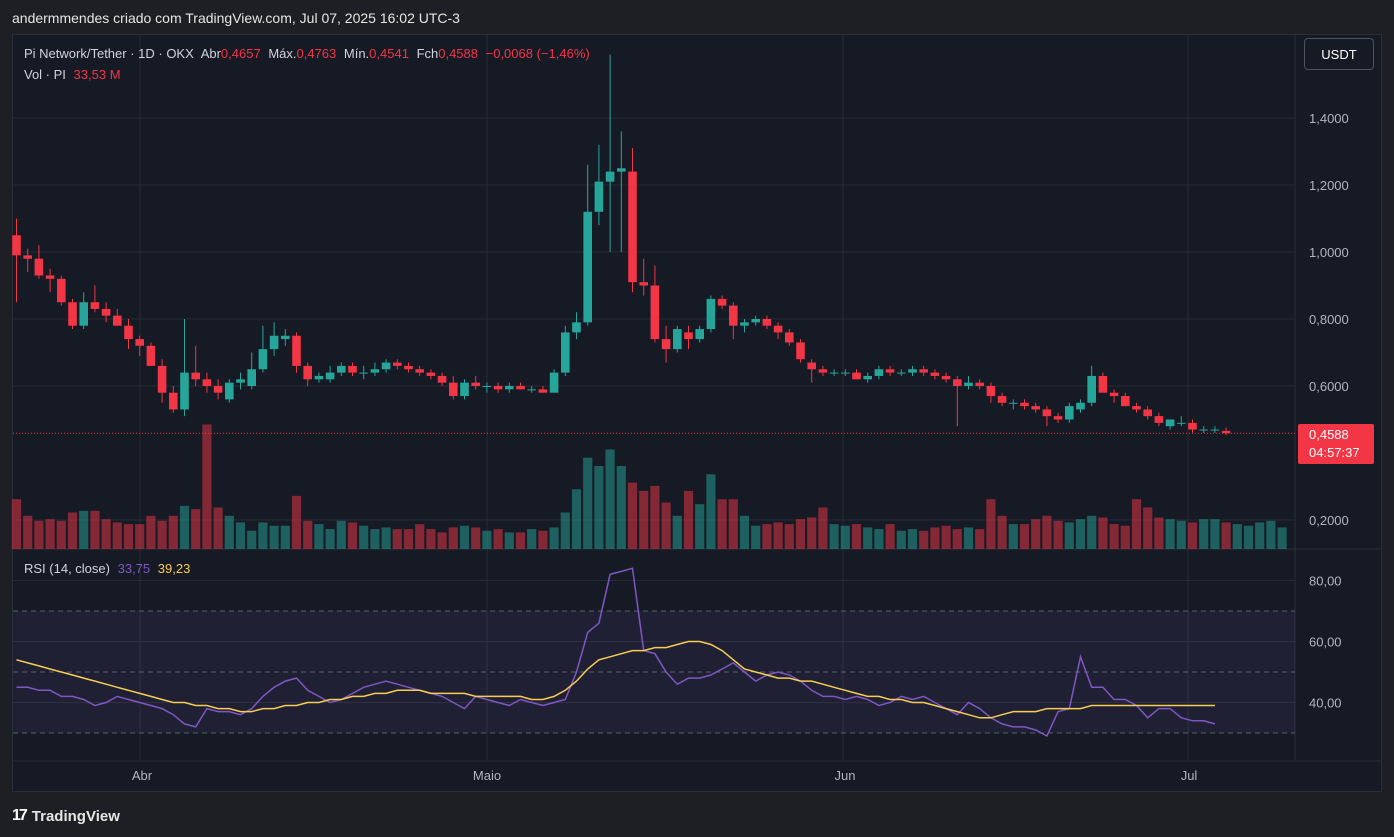 The image size is (1394, 837). What do you see at coordinates (1329, 118) in the screenshot?
I see `price-axis-label: 1,4000` at bounding box center [1329, 118].